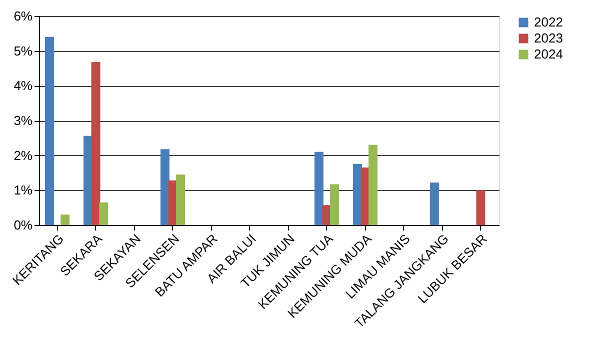 This screenshot has height=360, width=600. I want to click on legend-label: 2022, so click(548, 22).